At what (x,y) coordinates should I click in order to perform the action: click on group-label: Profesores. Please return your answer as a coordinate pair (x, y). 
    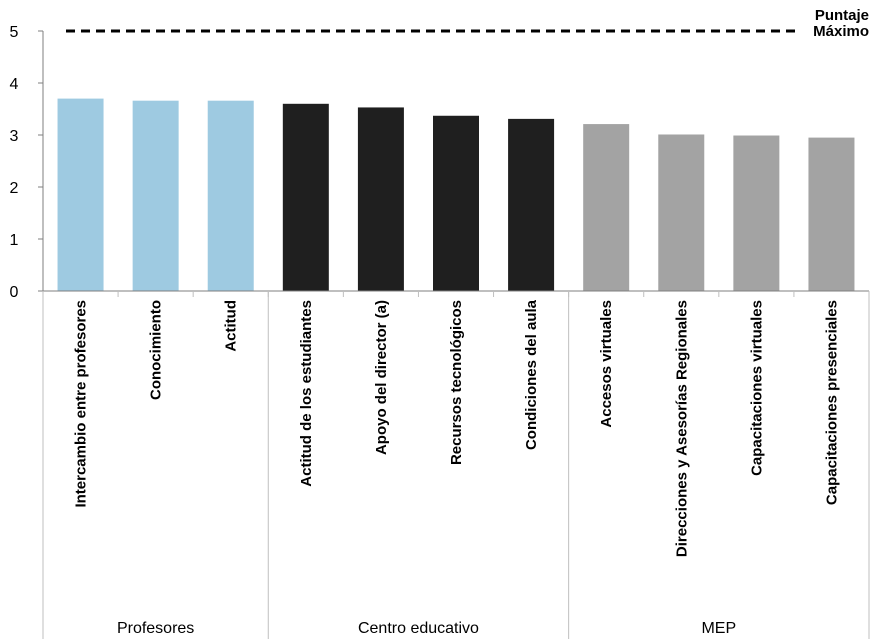
    Looking at the image, I should click on (155, 628).